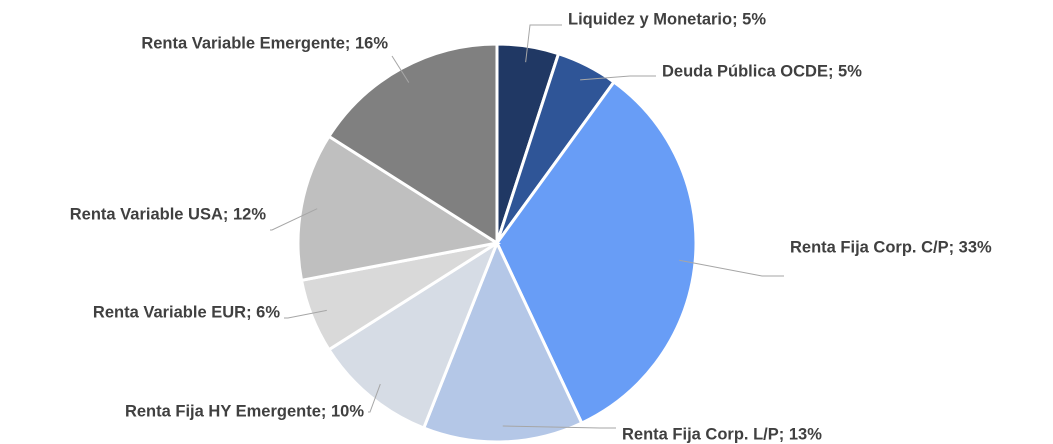  What do you see at coordinates (891, 247) in the screenshot?
I see `data-label: Renta Fija Corp. C/P; 33%` at bounding box center [891, 247].